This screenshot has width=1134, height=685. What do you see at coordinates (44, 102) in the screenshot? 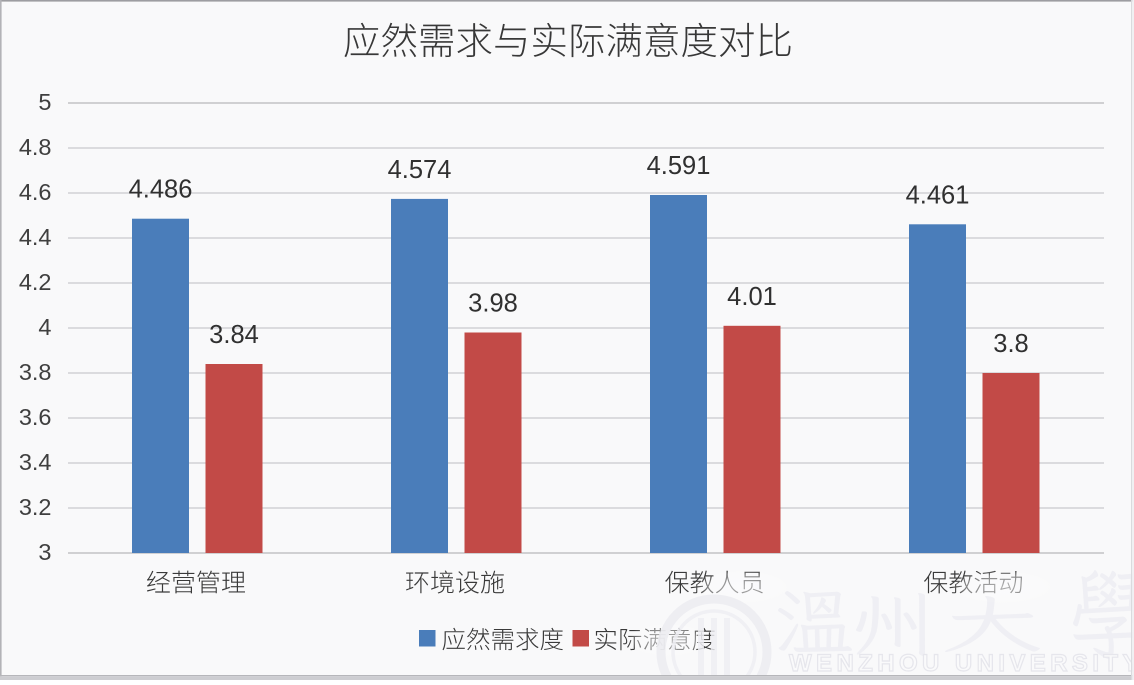
I see `svg-text: 5` at bounding box center [44, 102].